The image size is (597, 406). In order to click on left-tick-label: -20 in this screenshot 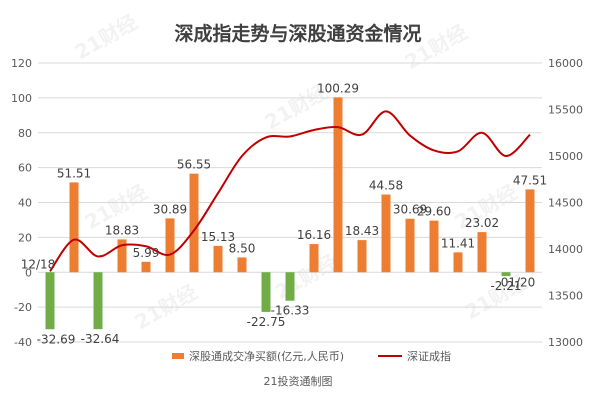, I will do `click(23, 307)`.